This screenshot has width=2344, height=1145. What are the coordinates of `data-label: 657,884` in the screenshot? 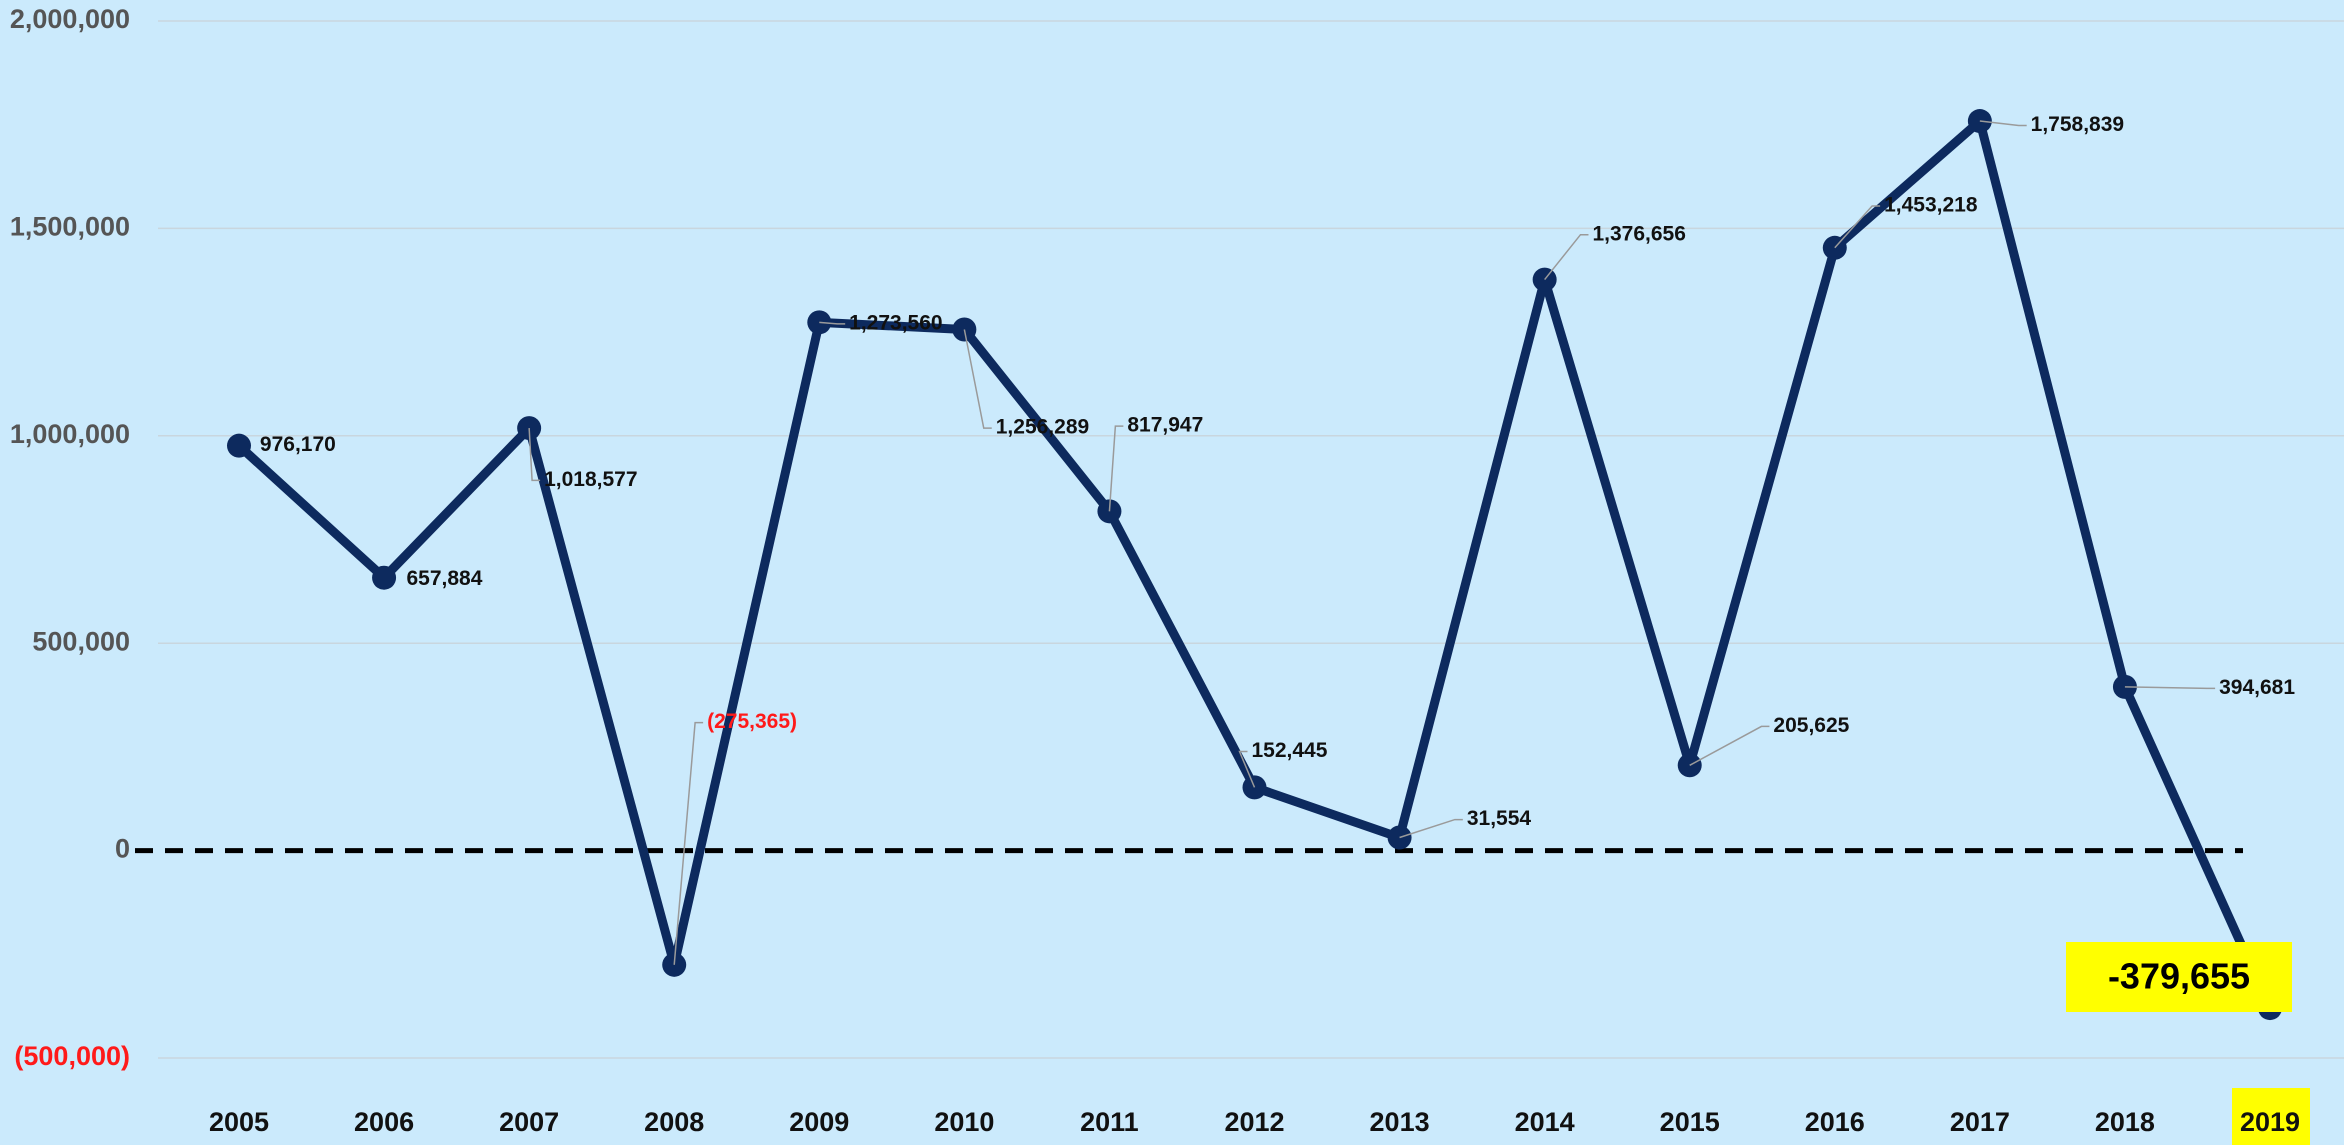 It's located at (444, 578).